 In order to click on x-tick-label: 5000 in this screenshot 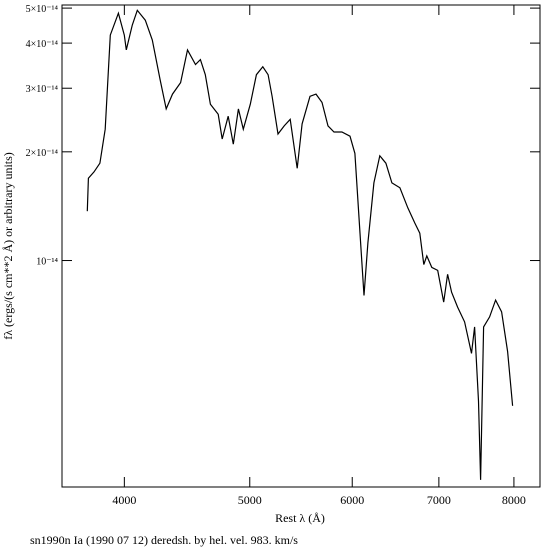, I will do `click(250, 500)`.